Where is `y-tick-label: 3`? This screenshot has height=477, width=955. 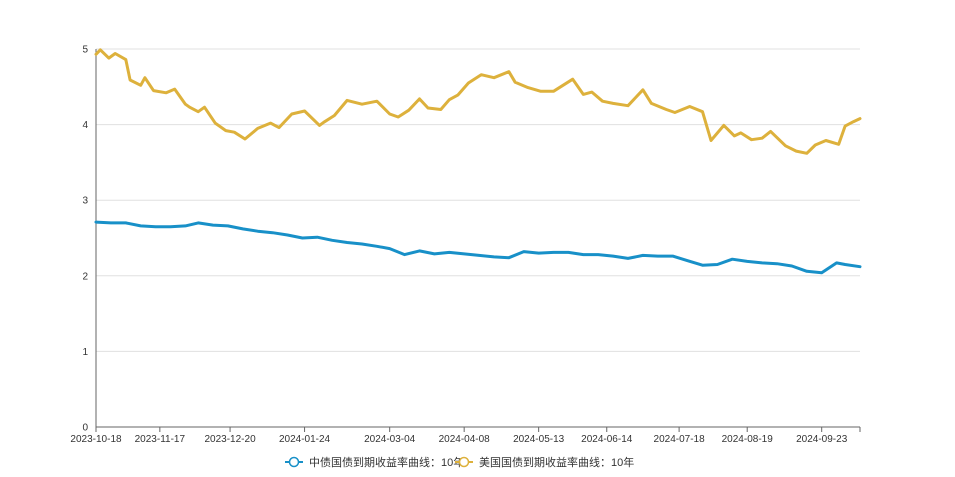 y-tick-label: 3 is located at coordinates (85, 201).